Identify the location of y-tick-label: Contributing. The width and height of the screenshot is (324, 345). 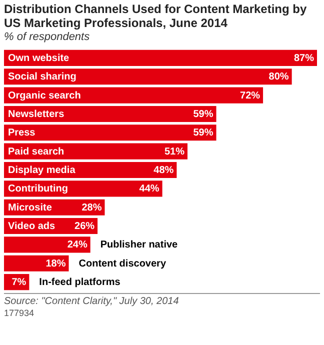
(38, 189).